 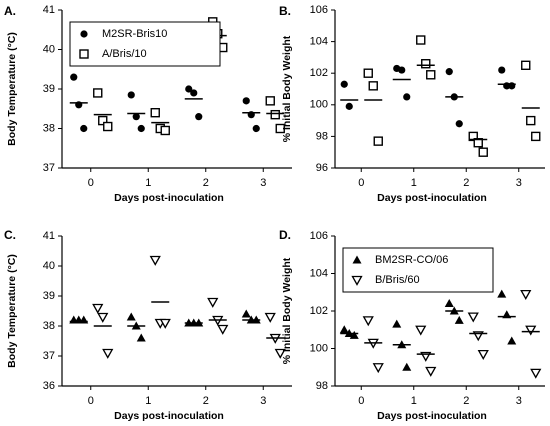 I want to click on panel-label: C., so click(x=10, y=235).